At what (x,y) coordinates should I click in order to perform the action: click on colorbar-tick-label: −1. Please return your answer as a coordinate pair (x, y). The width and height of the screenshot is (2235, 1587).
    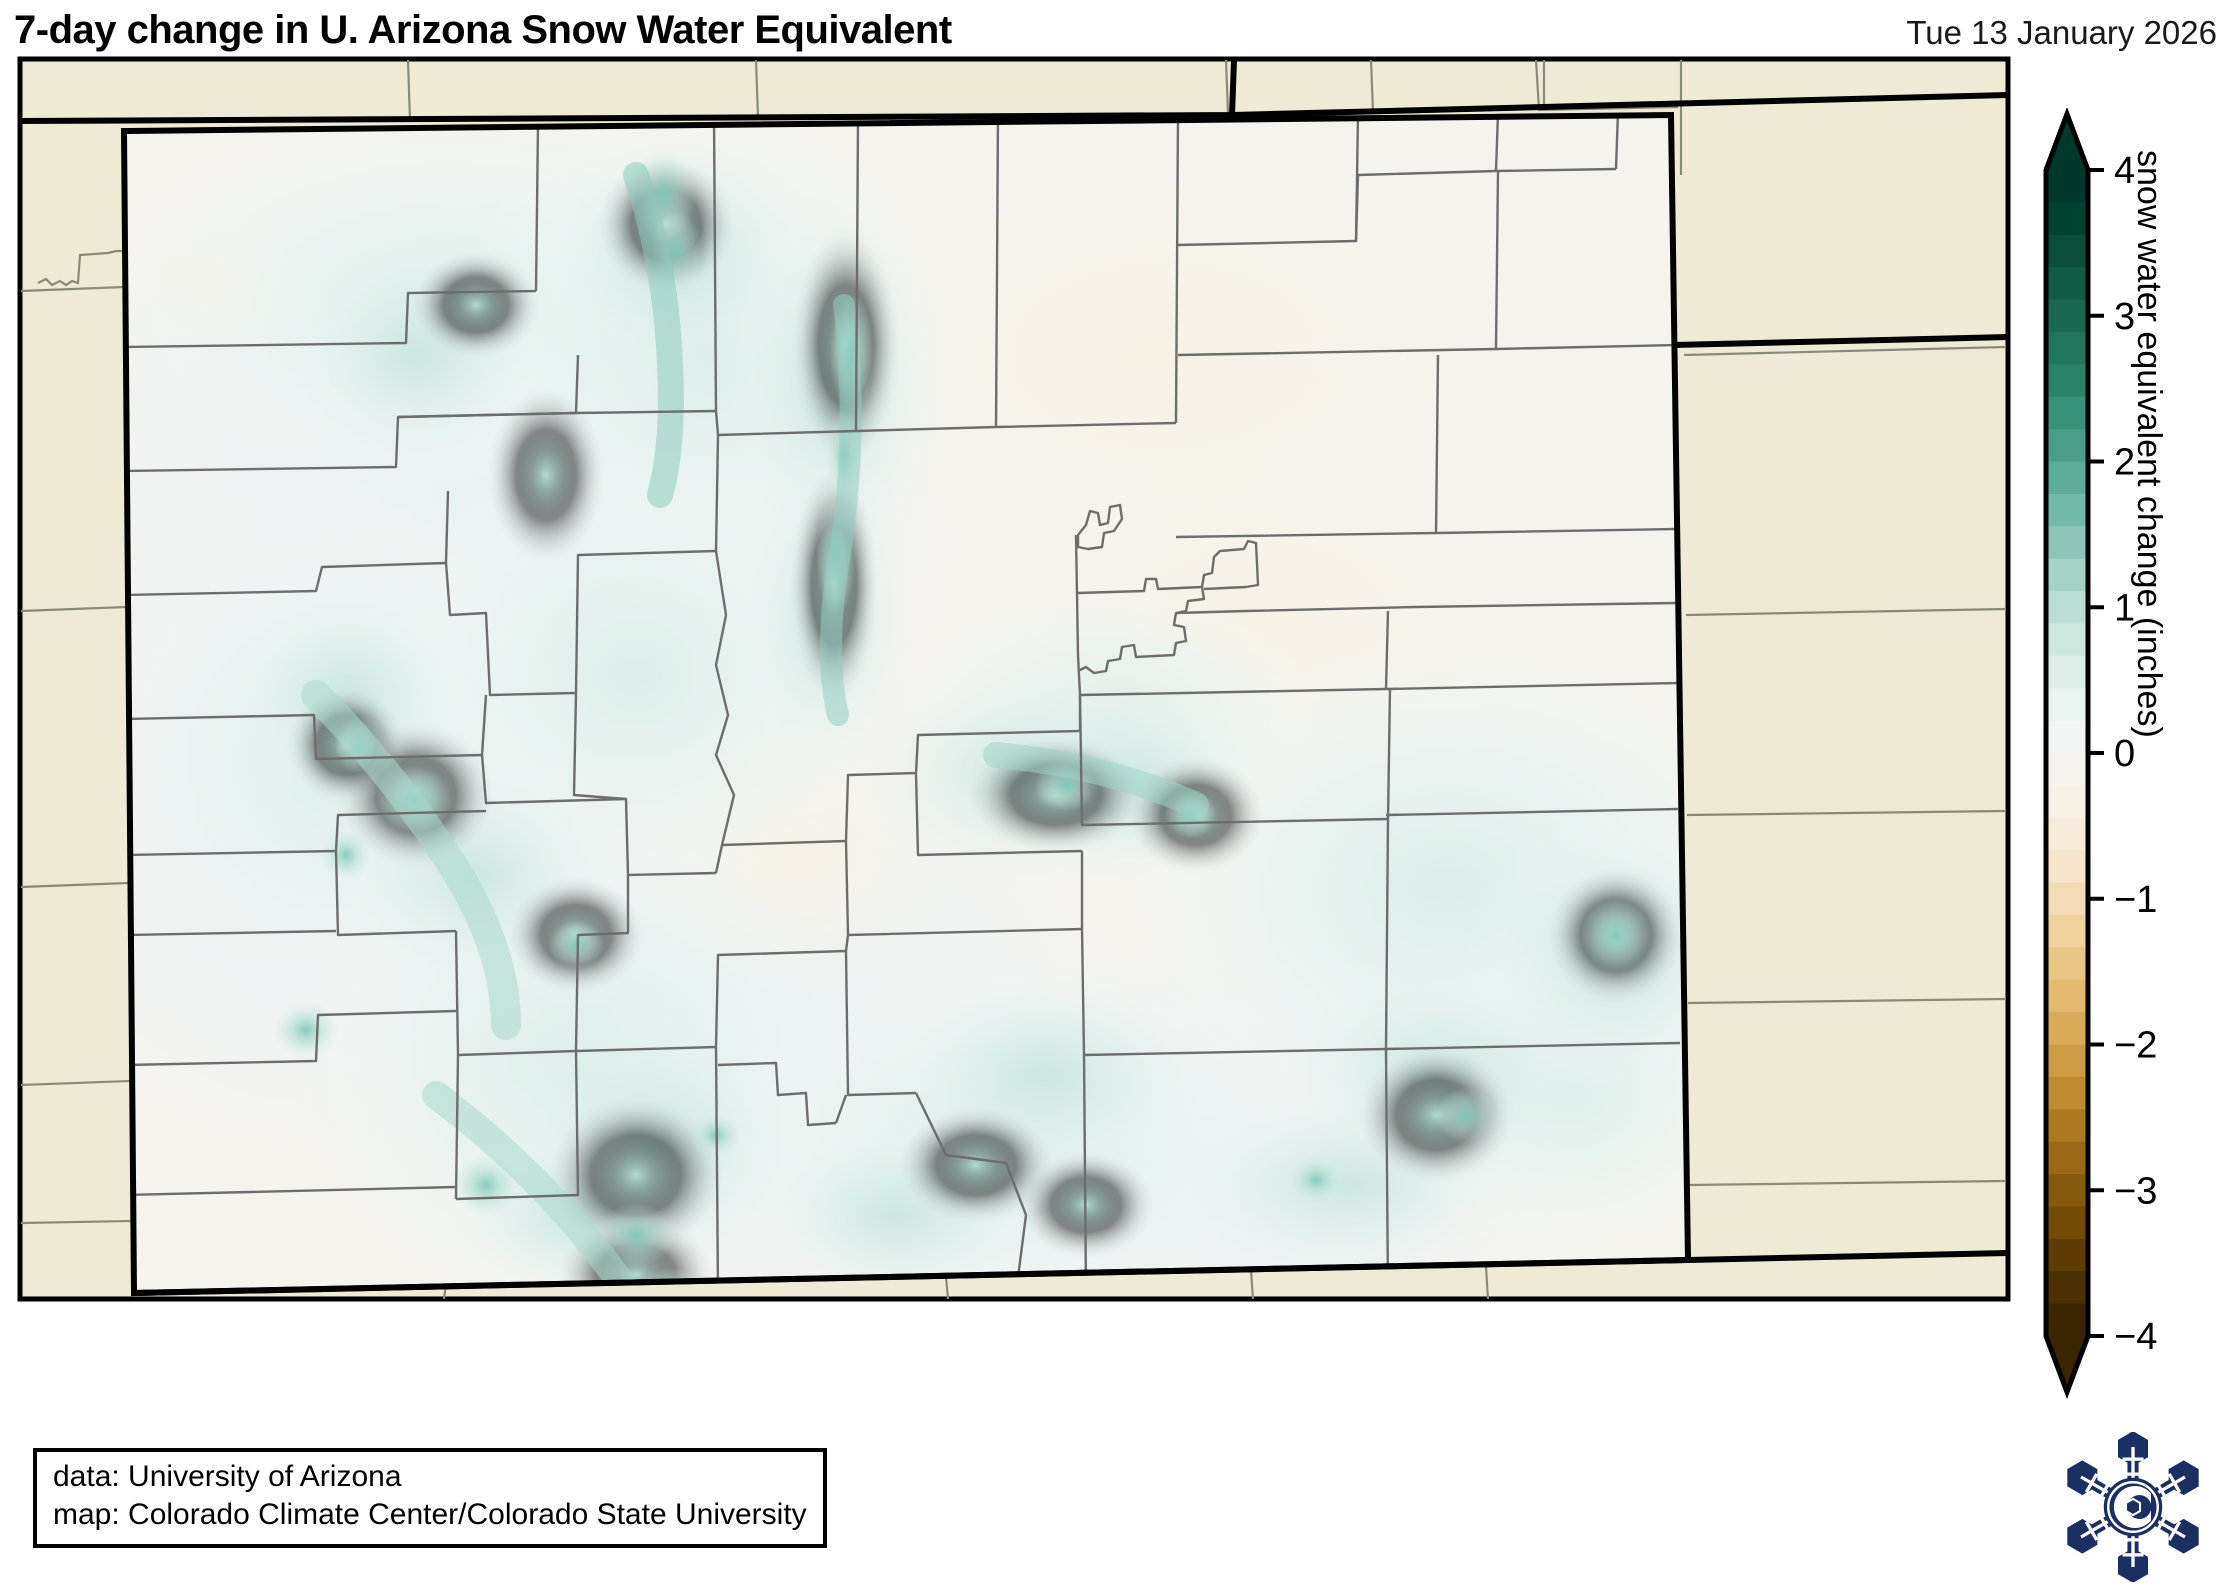
    Looking at the image, I should click on (2135, 900).